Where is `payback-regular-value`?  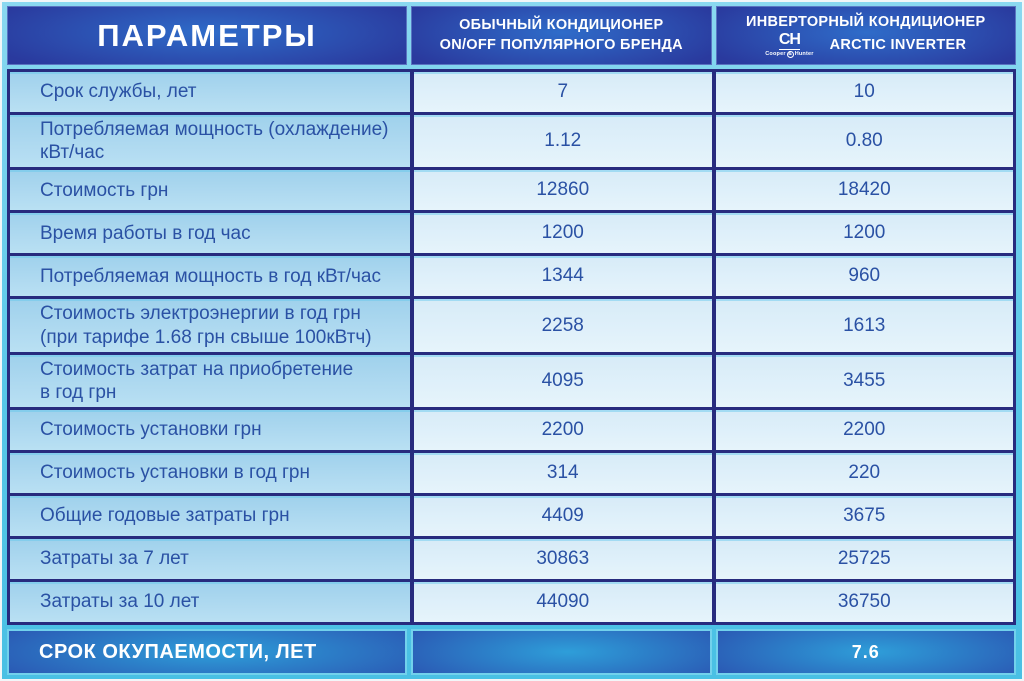 payback-regular-value is located at coordinates (561, 652).